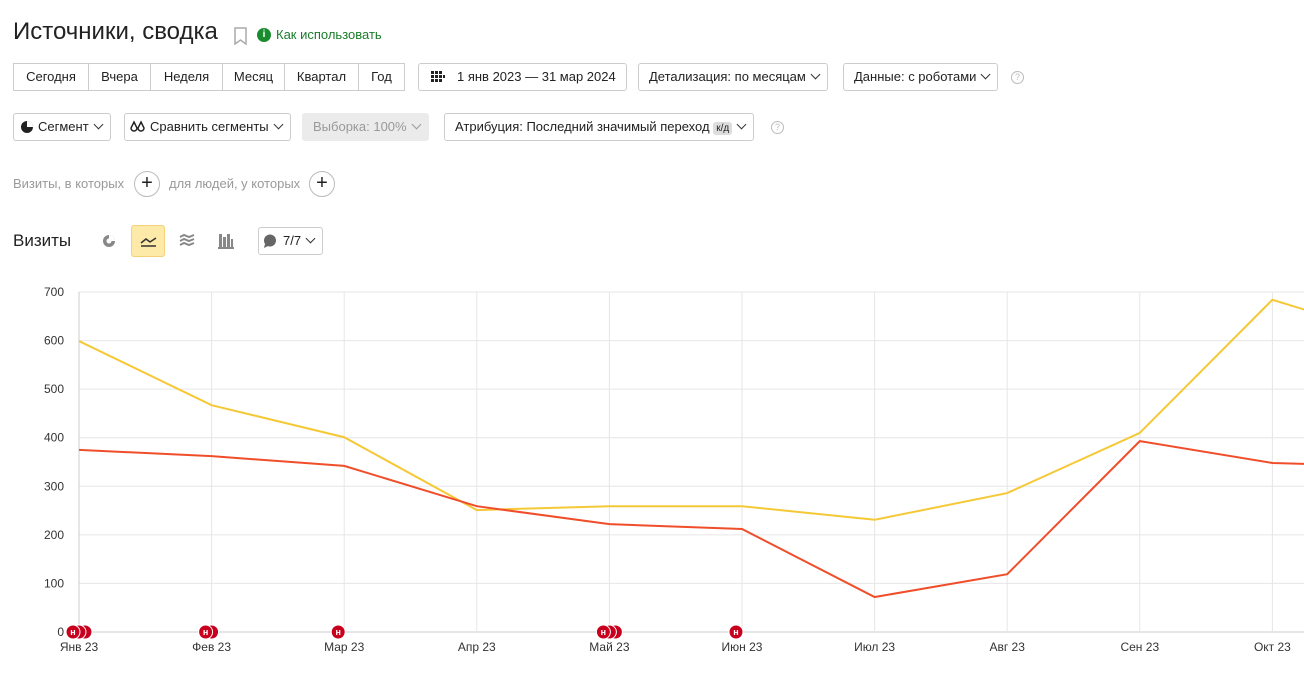 This screenshot has width=1304, height=693. I want to click on period-button: Год, so click(382, 77).